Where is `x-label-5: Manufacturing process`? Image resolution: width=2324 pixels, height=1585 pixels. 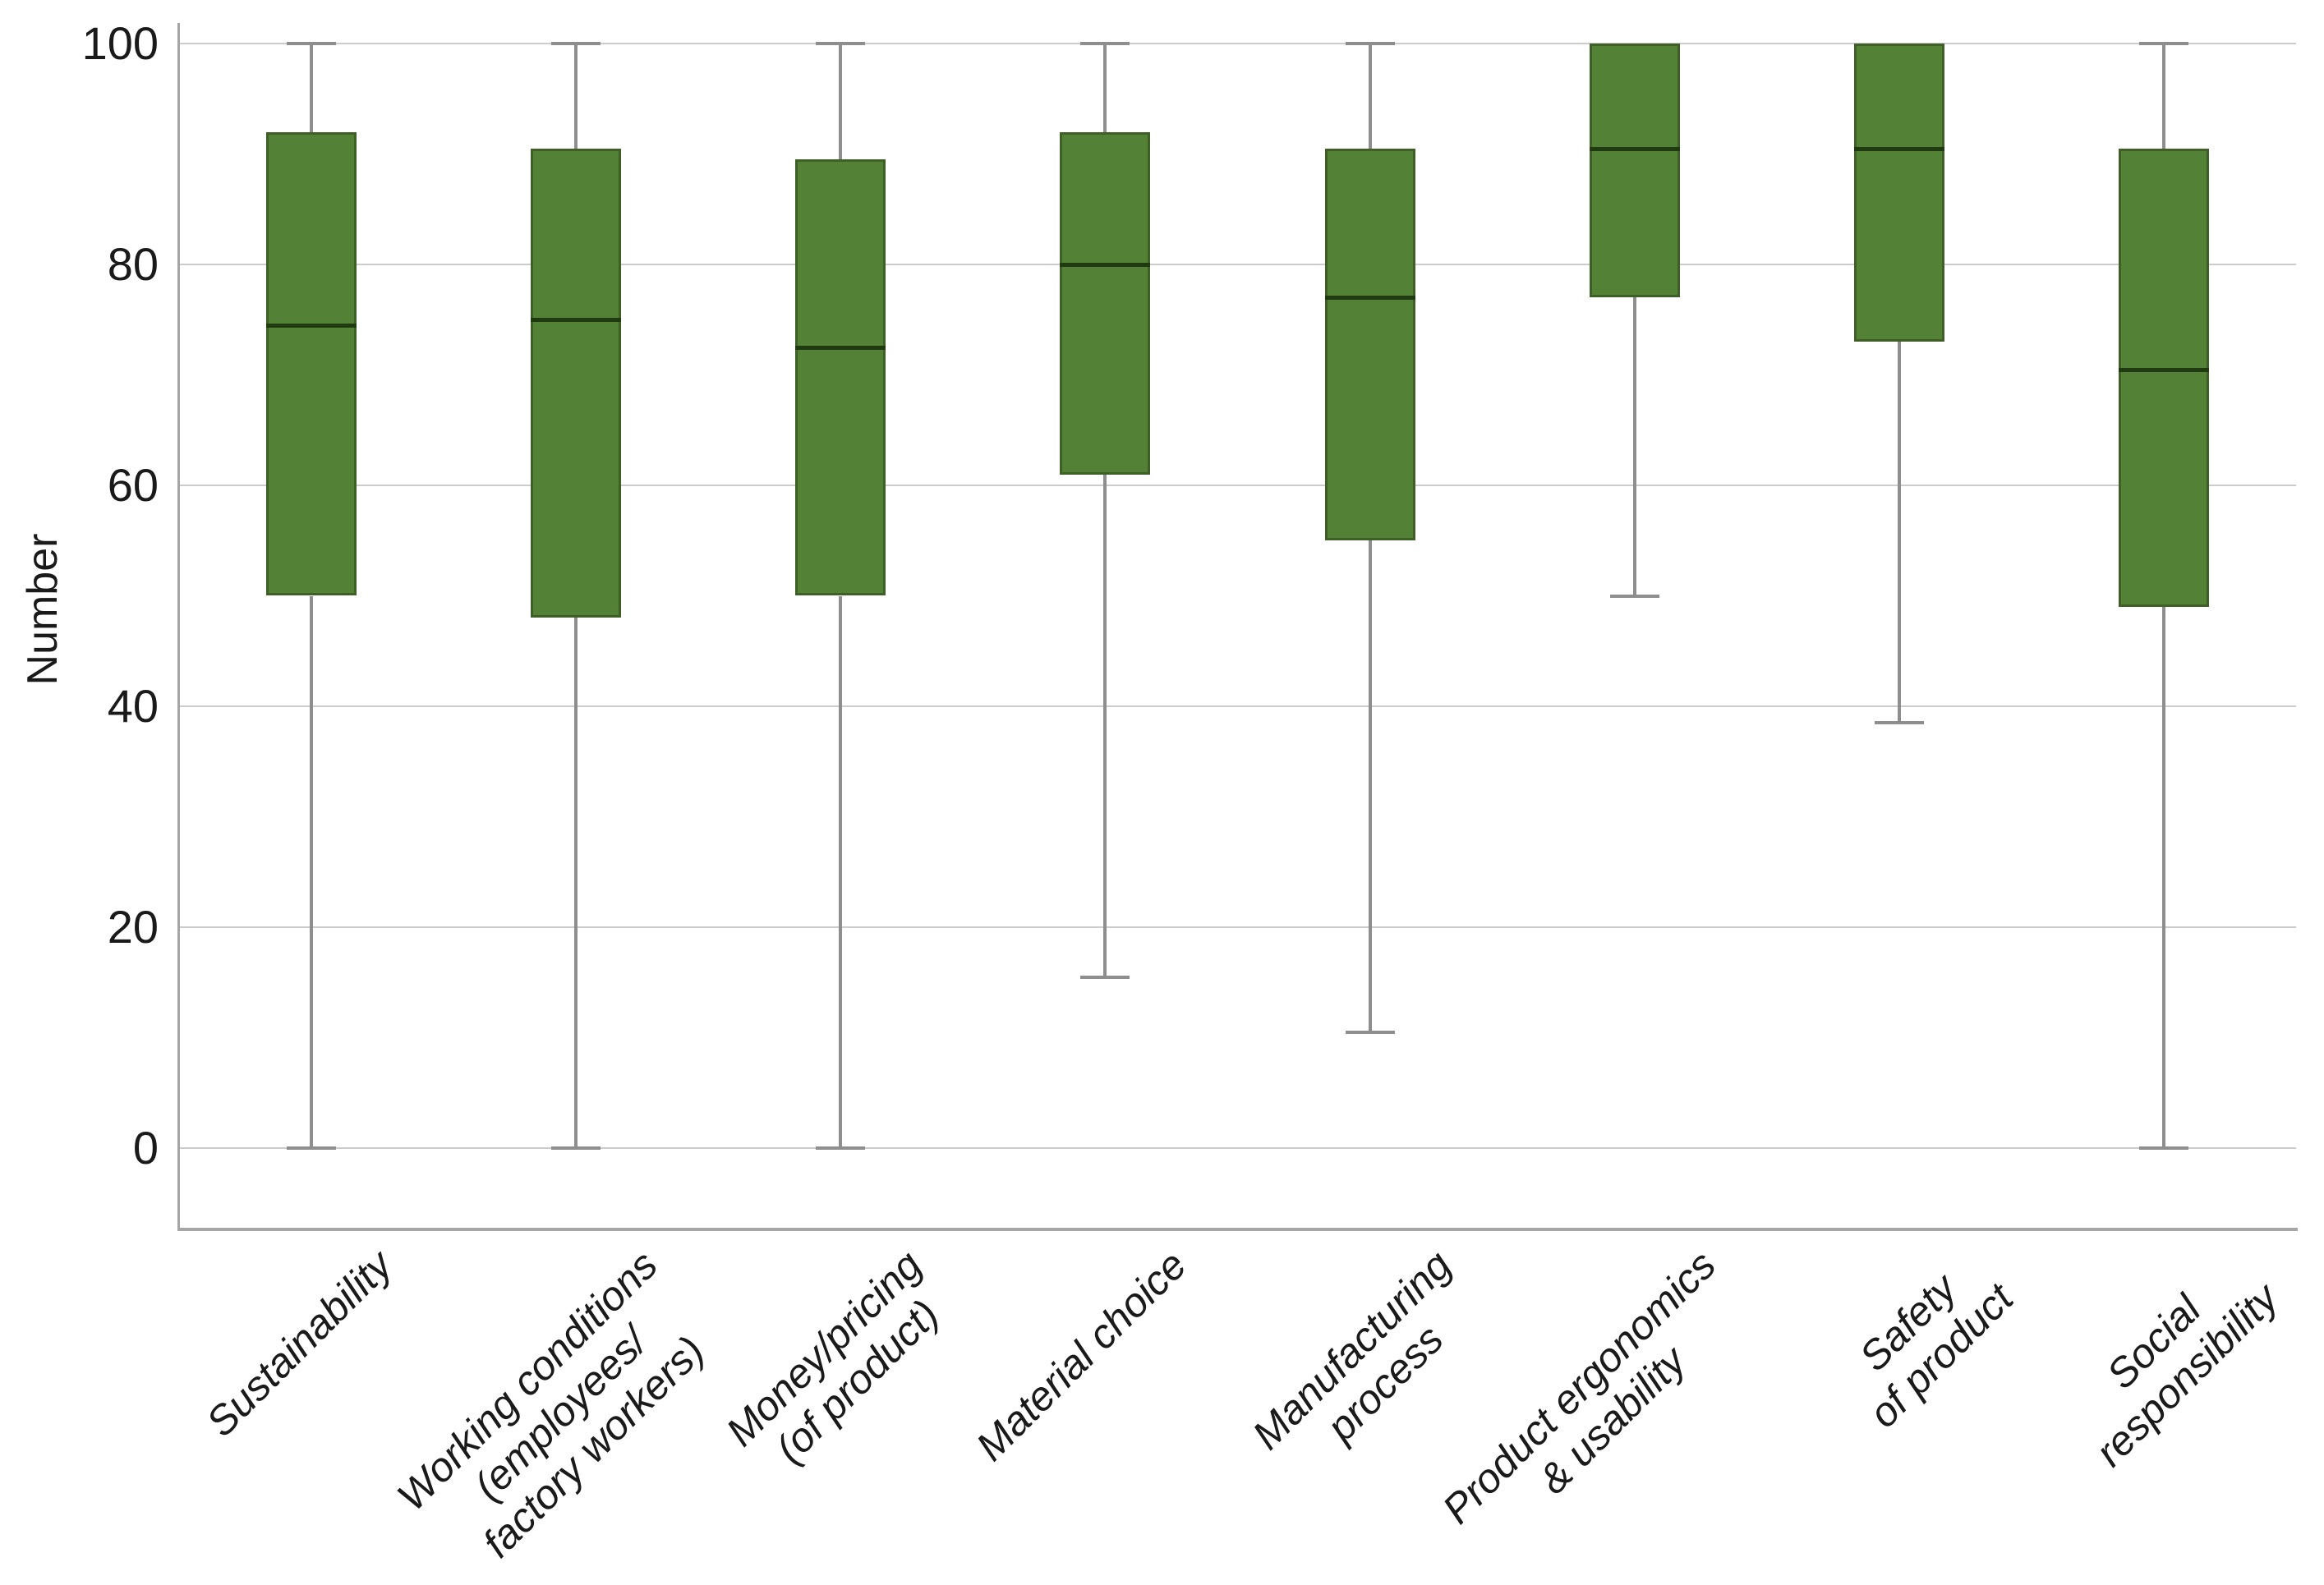
x-label-5: Manufacturing process is located at coordinates (1352, 1350).